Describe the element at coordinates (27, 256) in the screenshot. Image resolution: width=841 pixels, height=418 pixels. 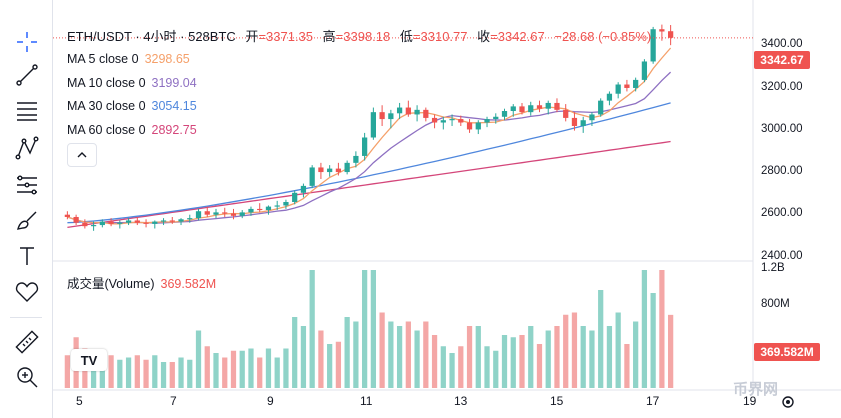
I see `text-icon` at that location.